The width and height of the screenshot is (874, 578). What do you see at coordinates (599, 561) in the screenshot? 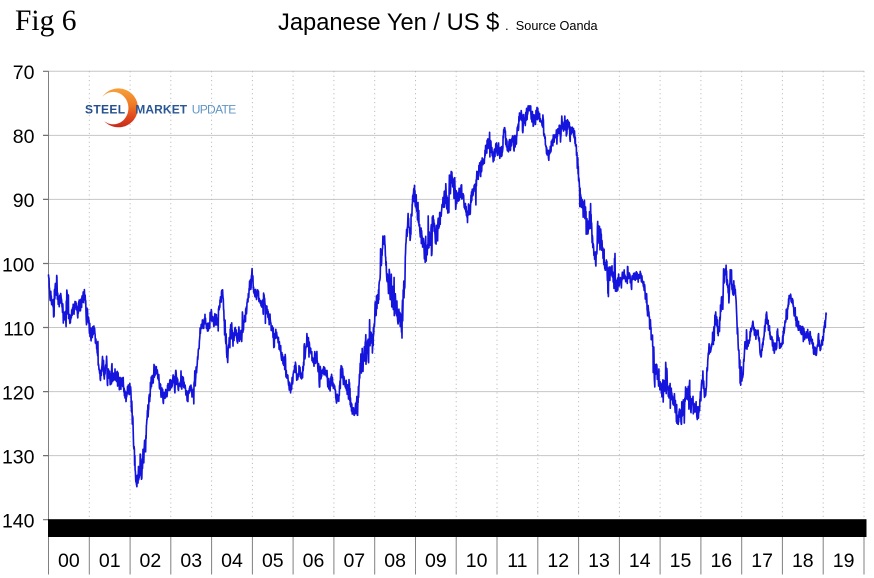
I see `svg-text: 13` at bounding box center [599, 561].